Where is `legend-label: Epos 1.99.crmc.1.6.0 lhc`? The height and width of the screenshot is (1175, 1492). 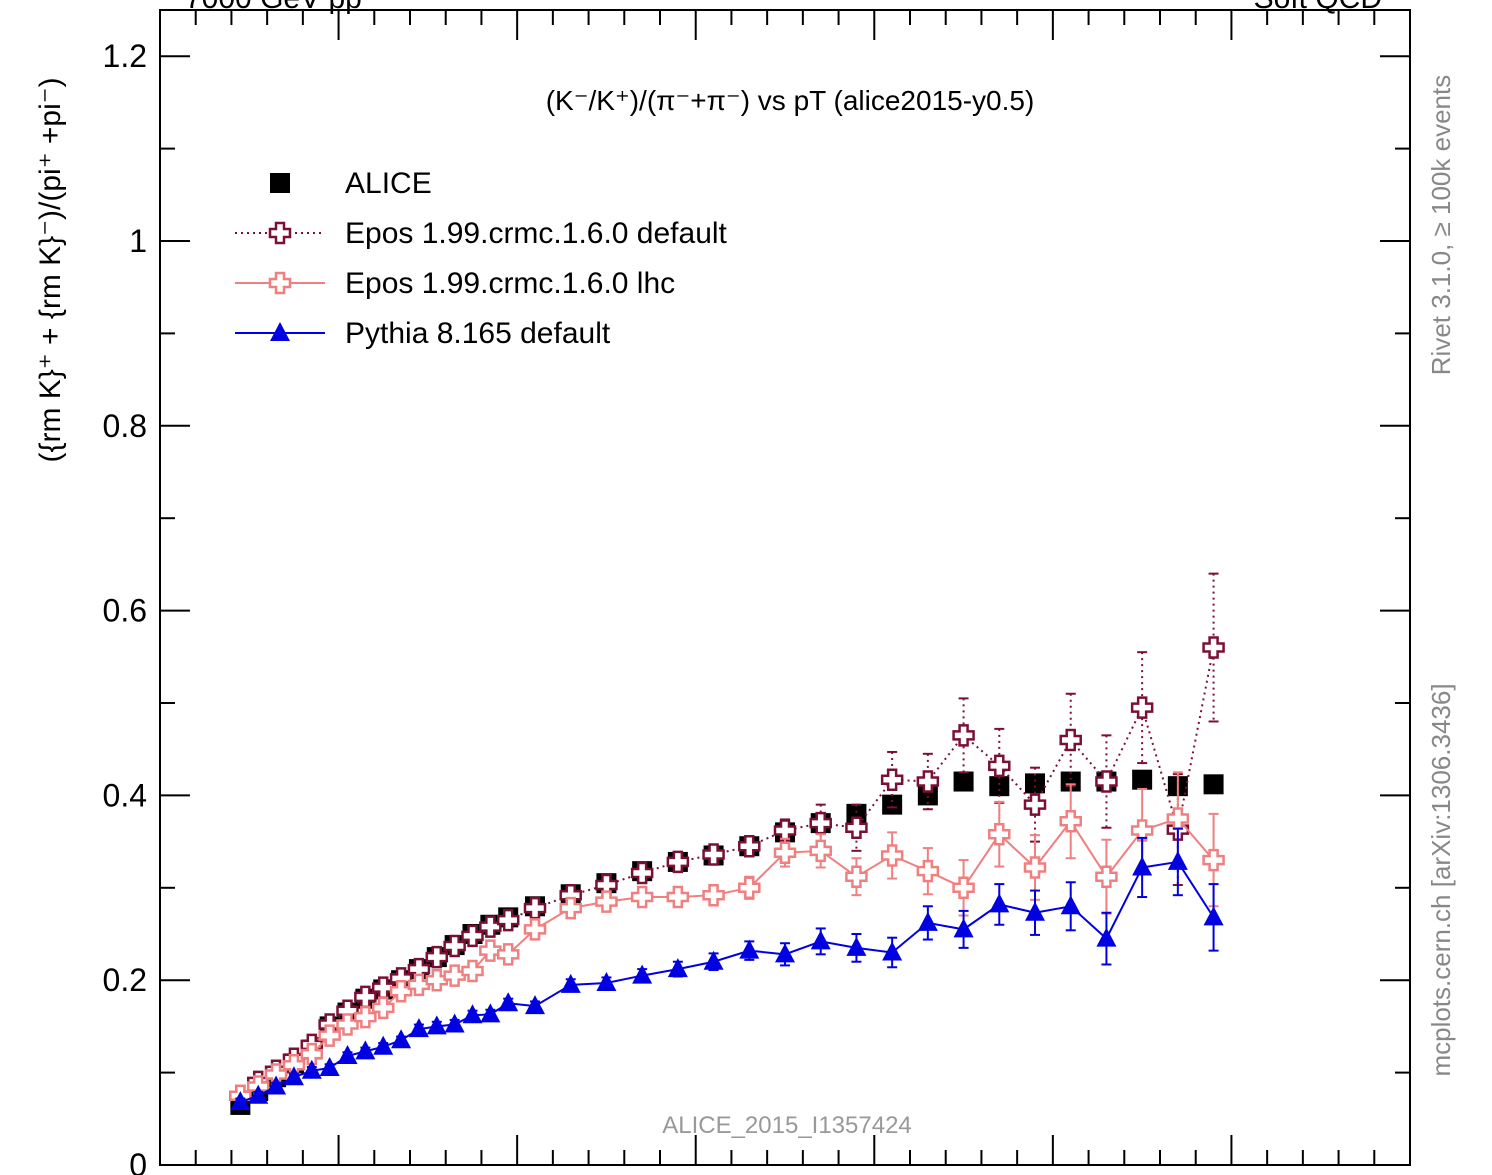
legend-label: Epos 1.99.crmc.1.6.0 lhc is located at coordinates (510, 283).